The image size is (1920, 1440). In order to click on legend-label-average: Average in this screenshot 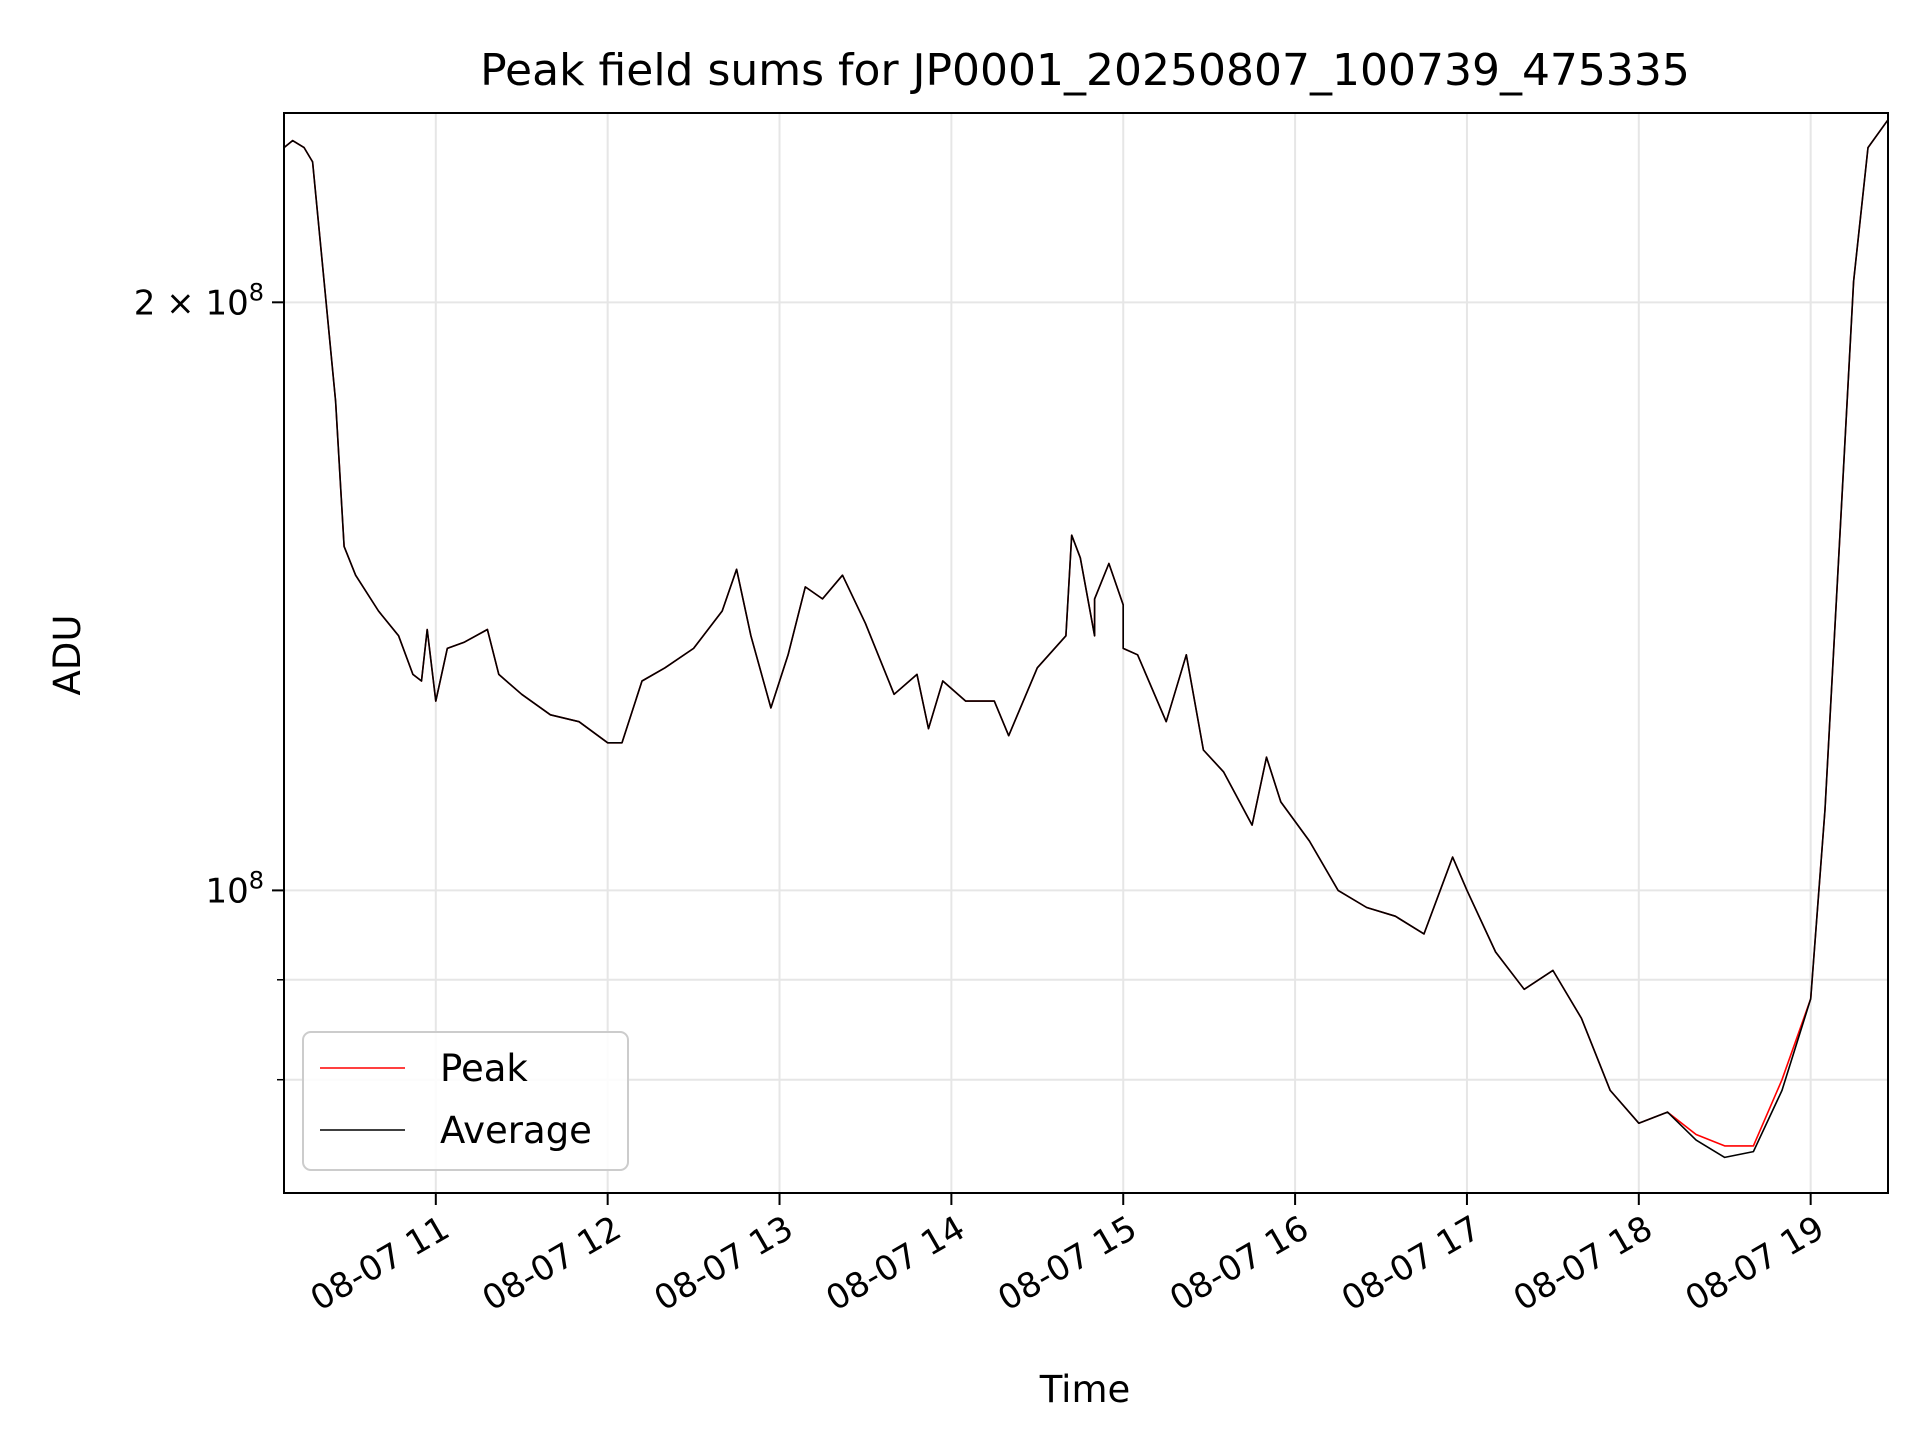, I will do `click(516, 1130)`.